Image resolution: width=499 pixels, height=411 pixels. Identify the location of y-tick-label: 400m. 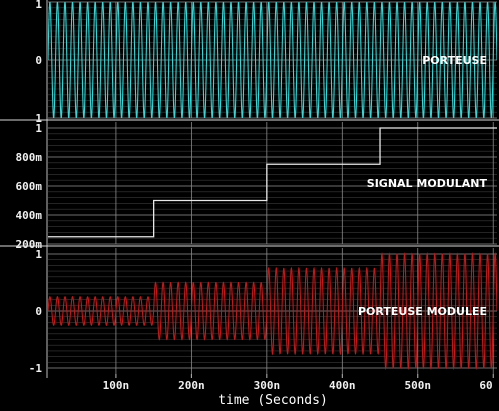
(29, 215).